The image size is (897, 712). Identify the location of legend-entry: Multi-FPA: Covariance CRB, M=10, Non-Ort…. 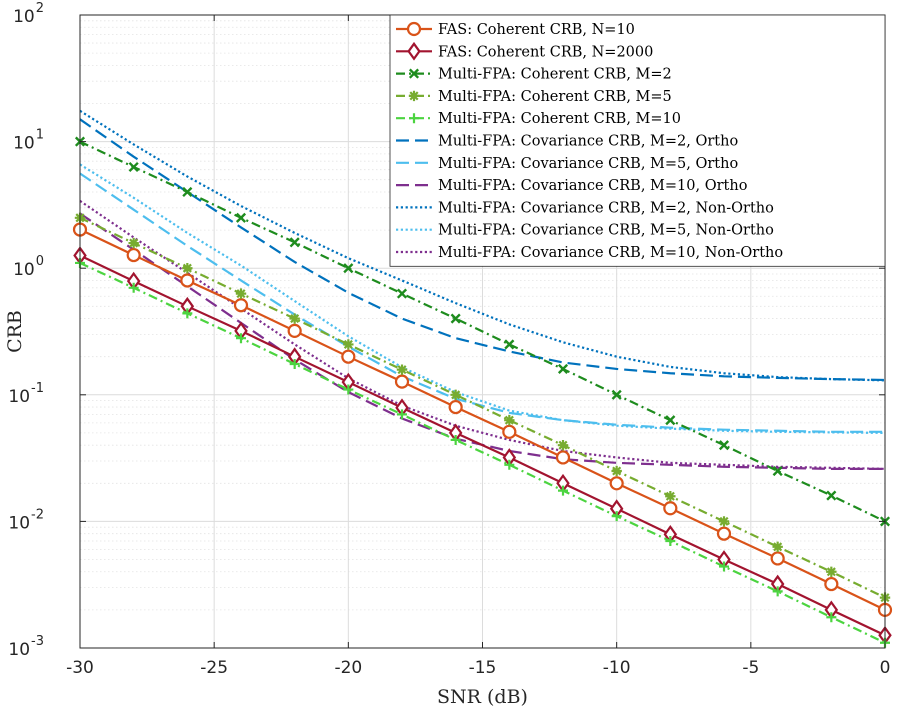
(589, 253).